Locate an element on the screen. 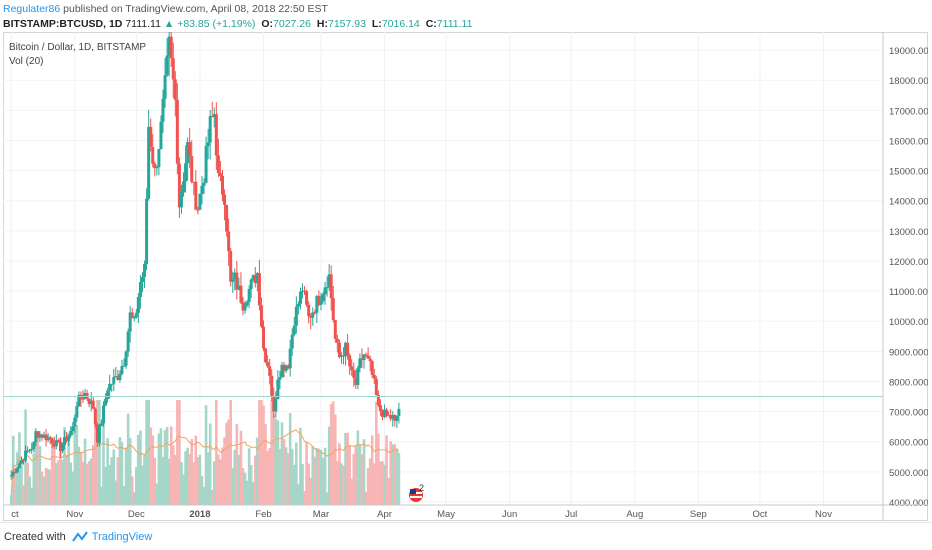 This screenshot has height=550, width=932. footer-divider is located at coordinates (466, 522).